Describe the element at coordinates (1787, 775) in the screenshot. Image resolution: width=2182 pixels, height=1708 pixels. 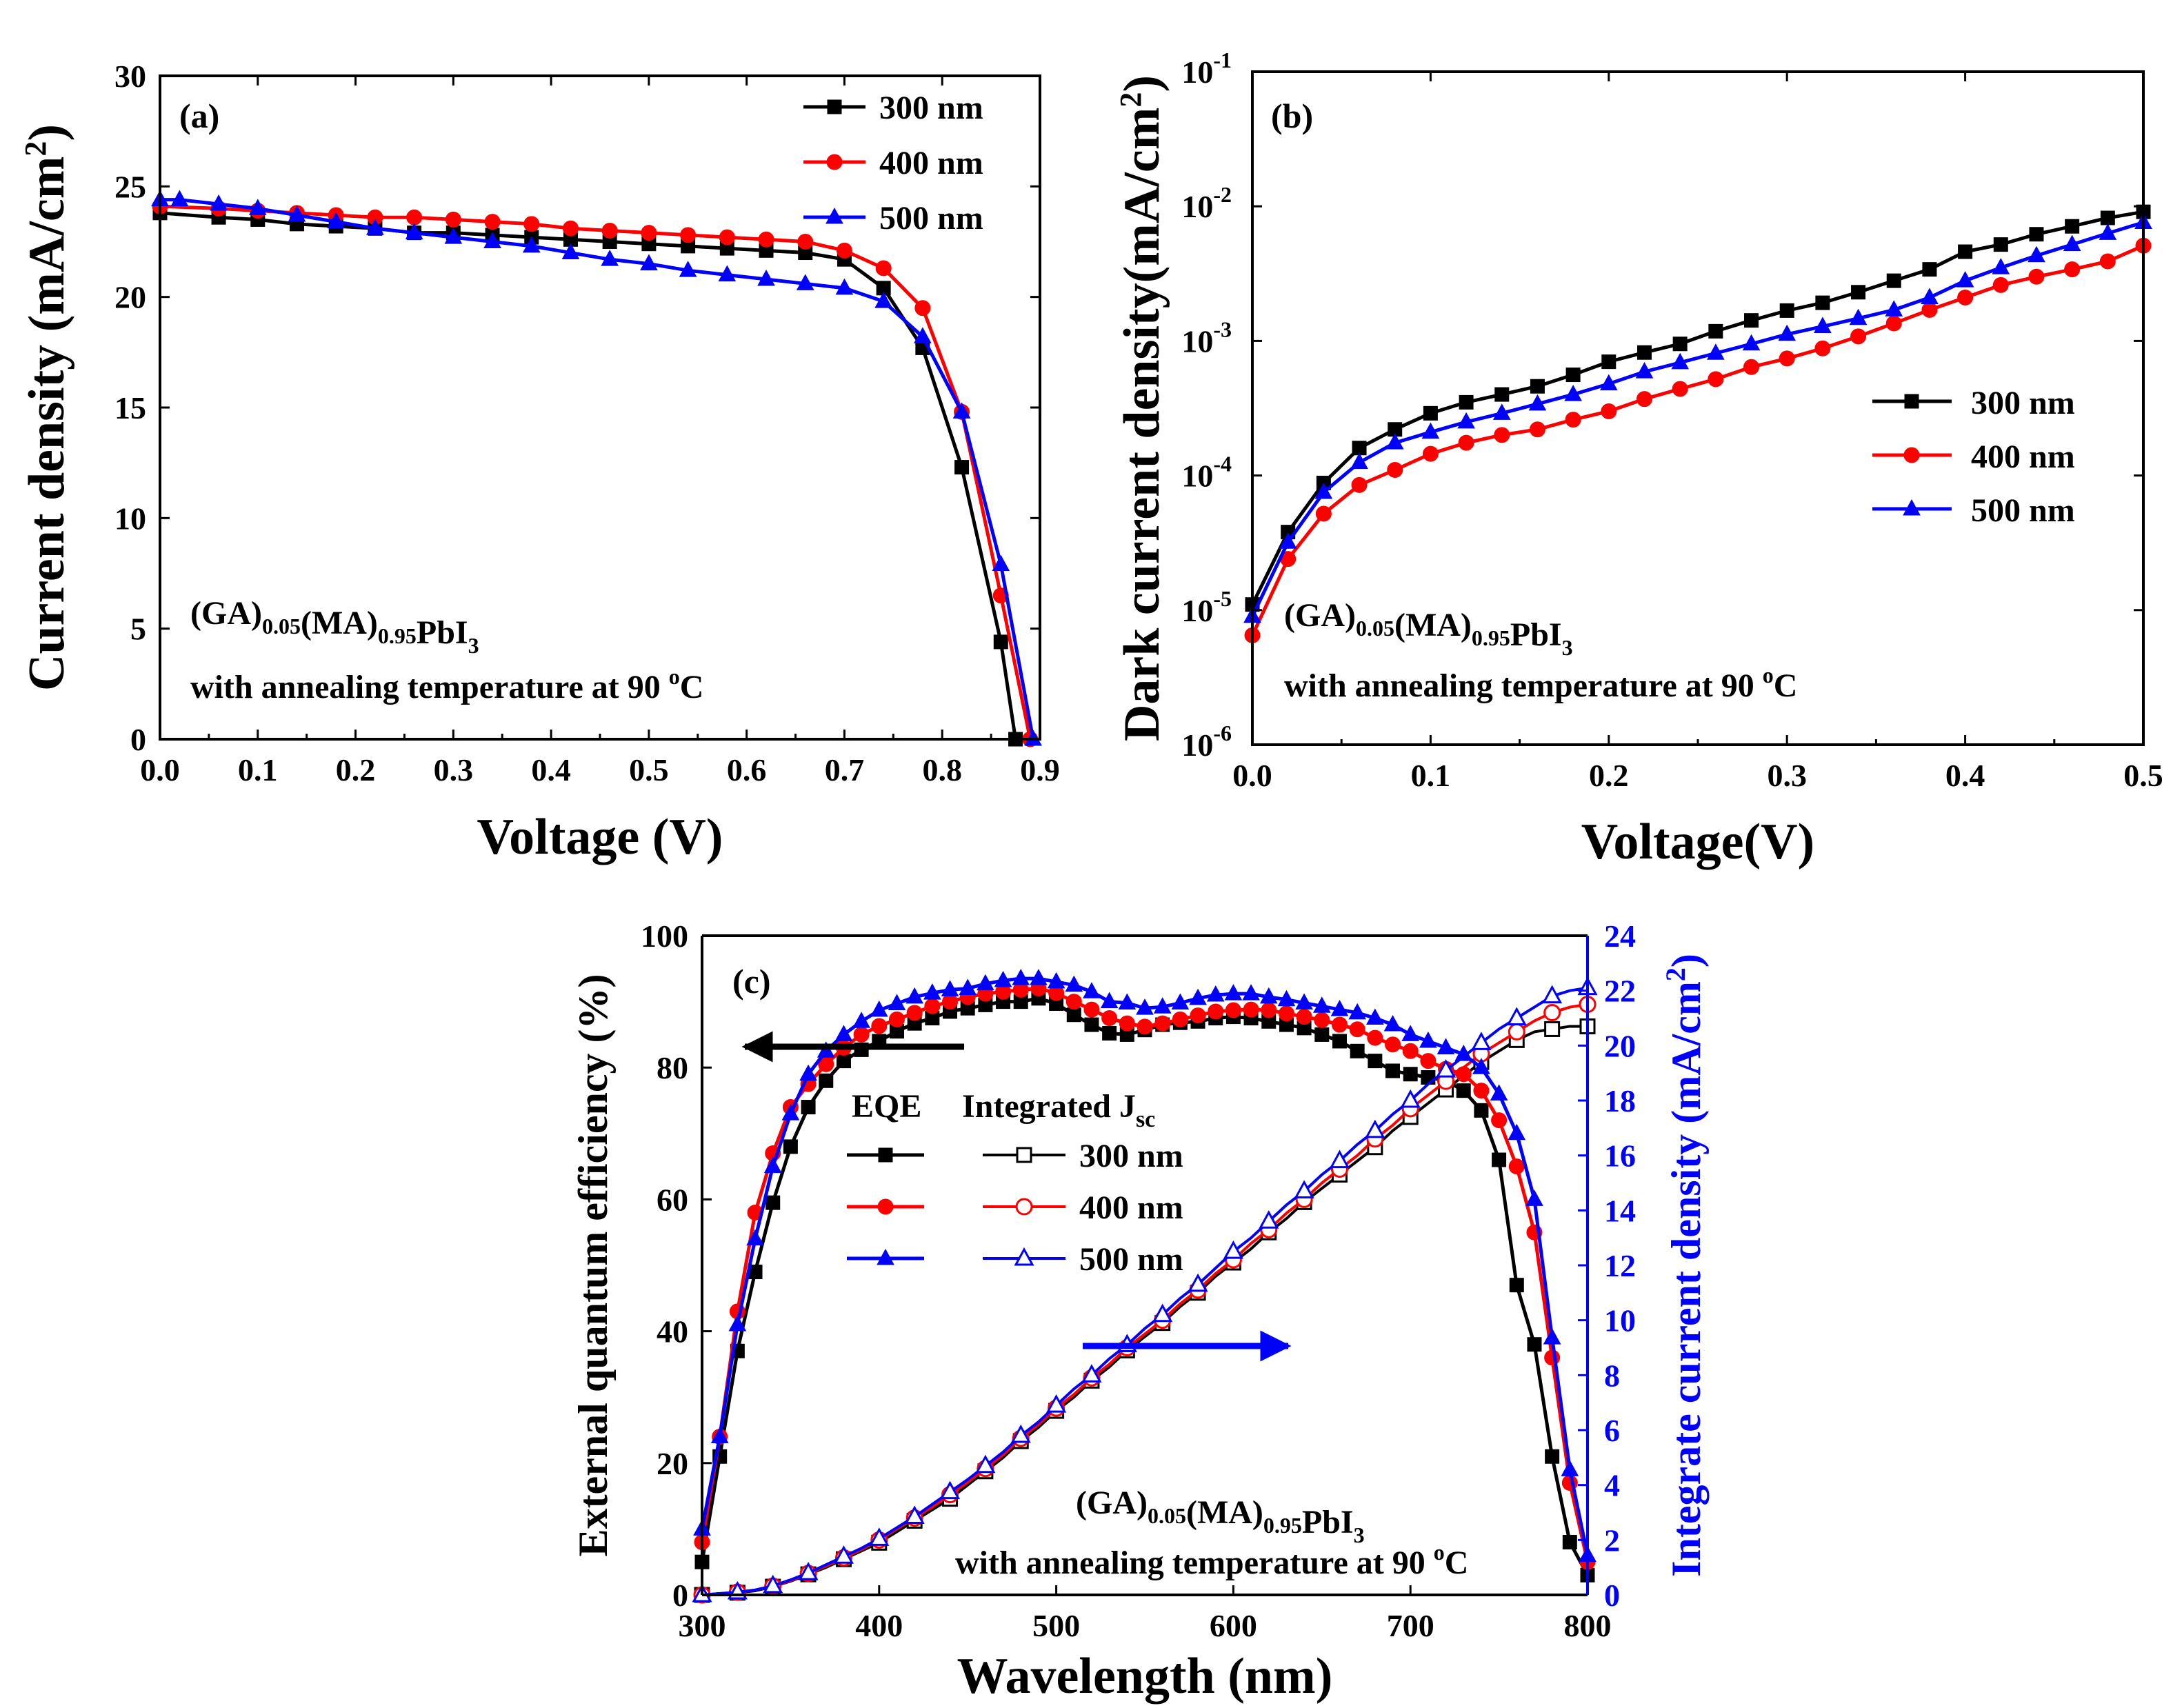
I see `x-tick-label: 0.3` at that location.